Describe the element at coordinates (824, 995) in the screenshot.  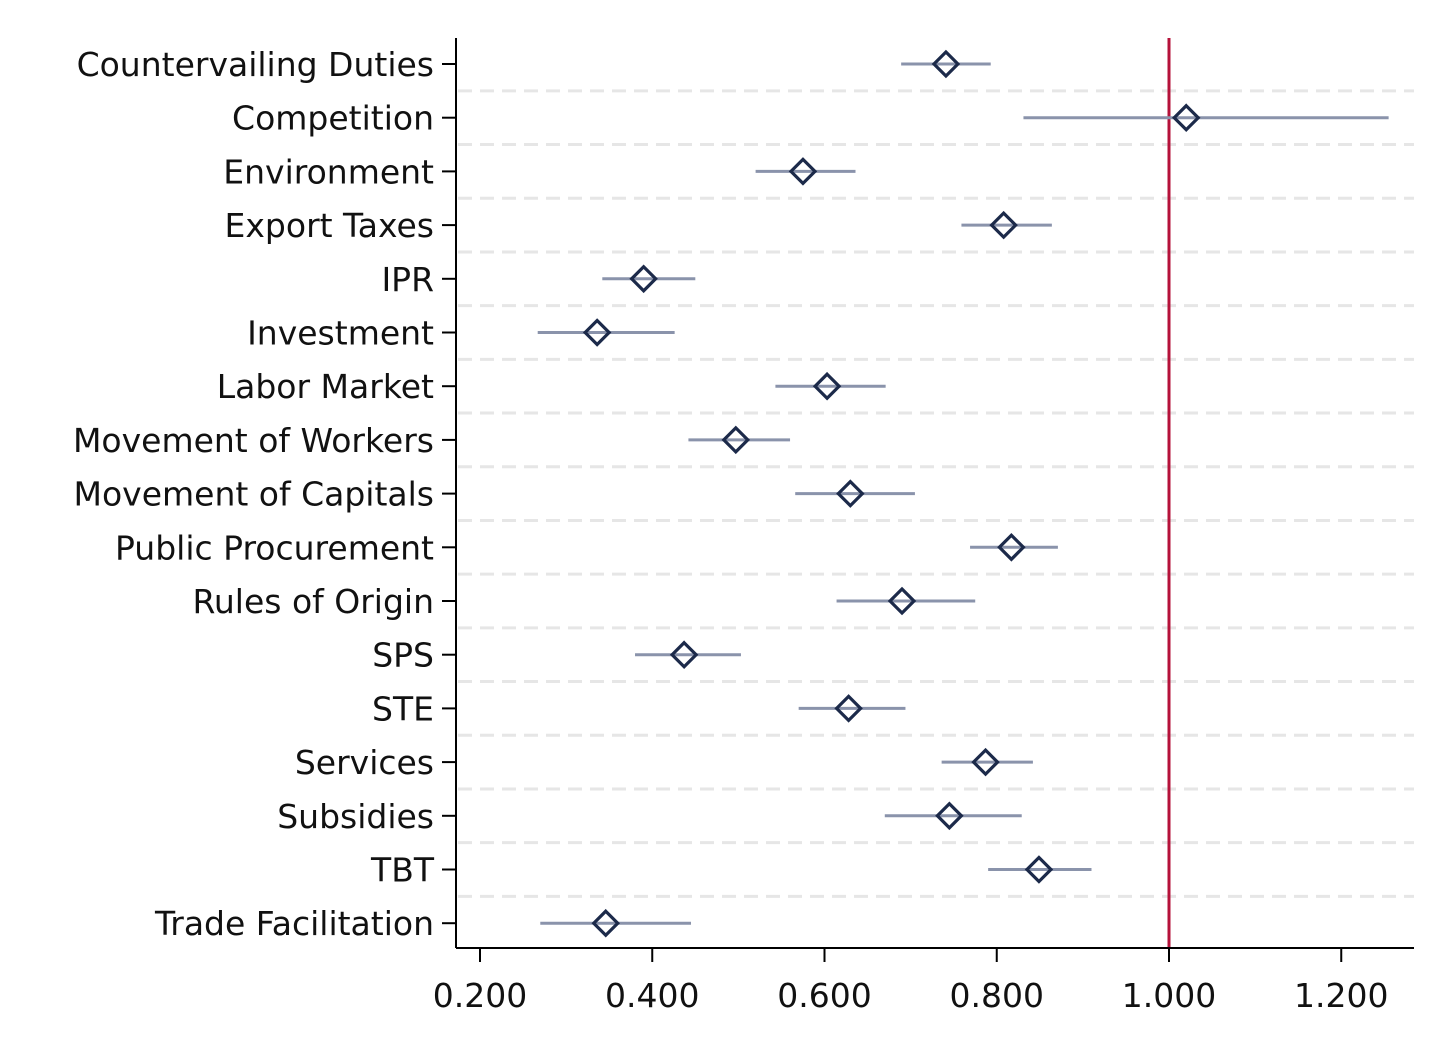
I see `x-tick-label: 0.600` at that location.